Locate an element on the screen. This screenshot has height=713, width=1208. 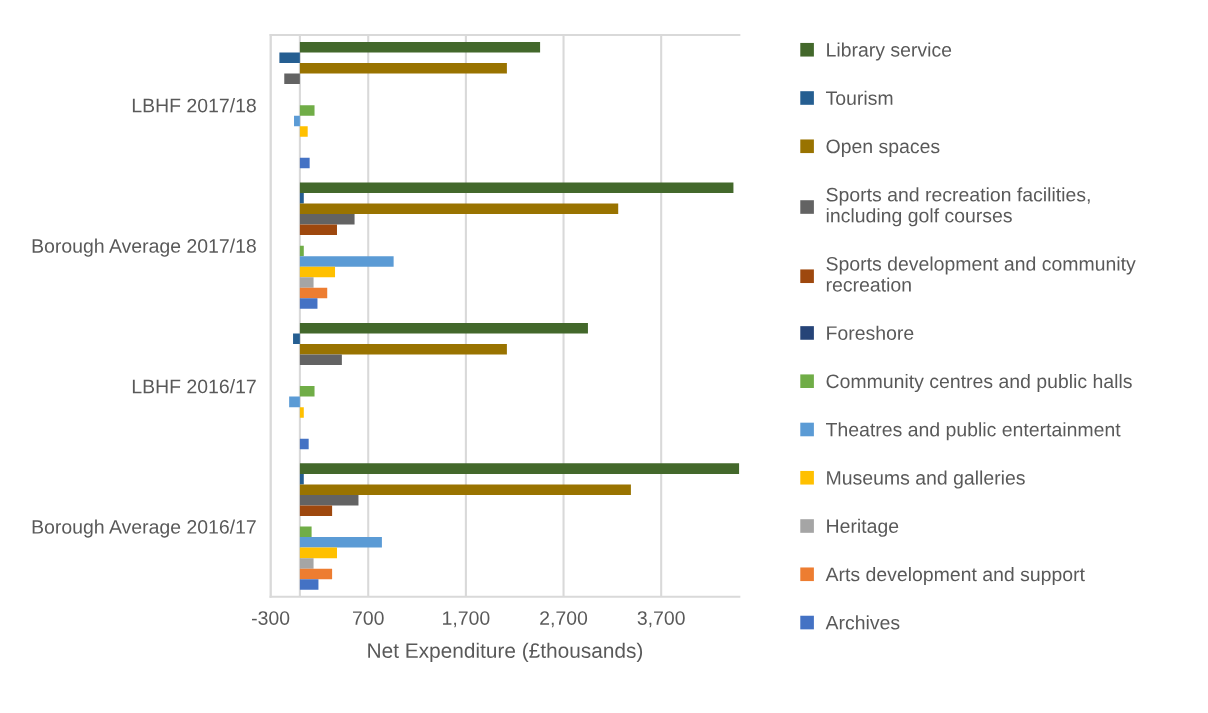
legend-label: Open spaces is located at coordinates (883, 148).